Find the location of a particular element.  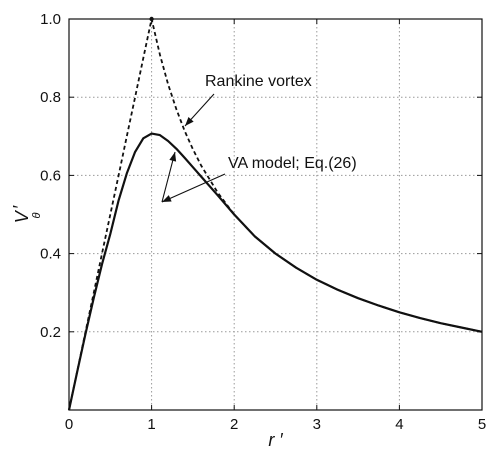

x-axis-label: r ′ is located at coordinates (275, 440).